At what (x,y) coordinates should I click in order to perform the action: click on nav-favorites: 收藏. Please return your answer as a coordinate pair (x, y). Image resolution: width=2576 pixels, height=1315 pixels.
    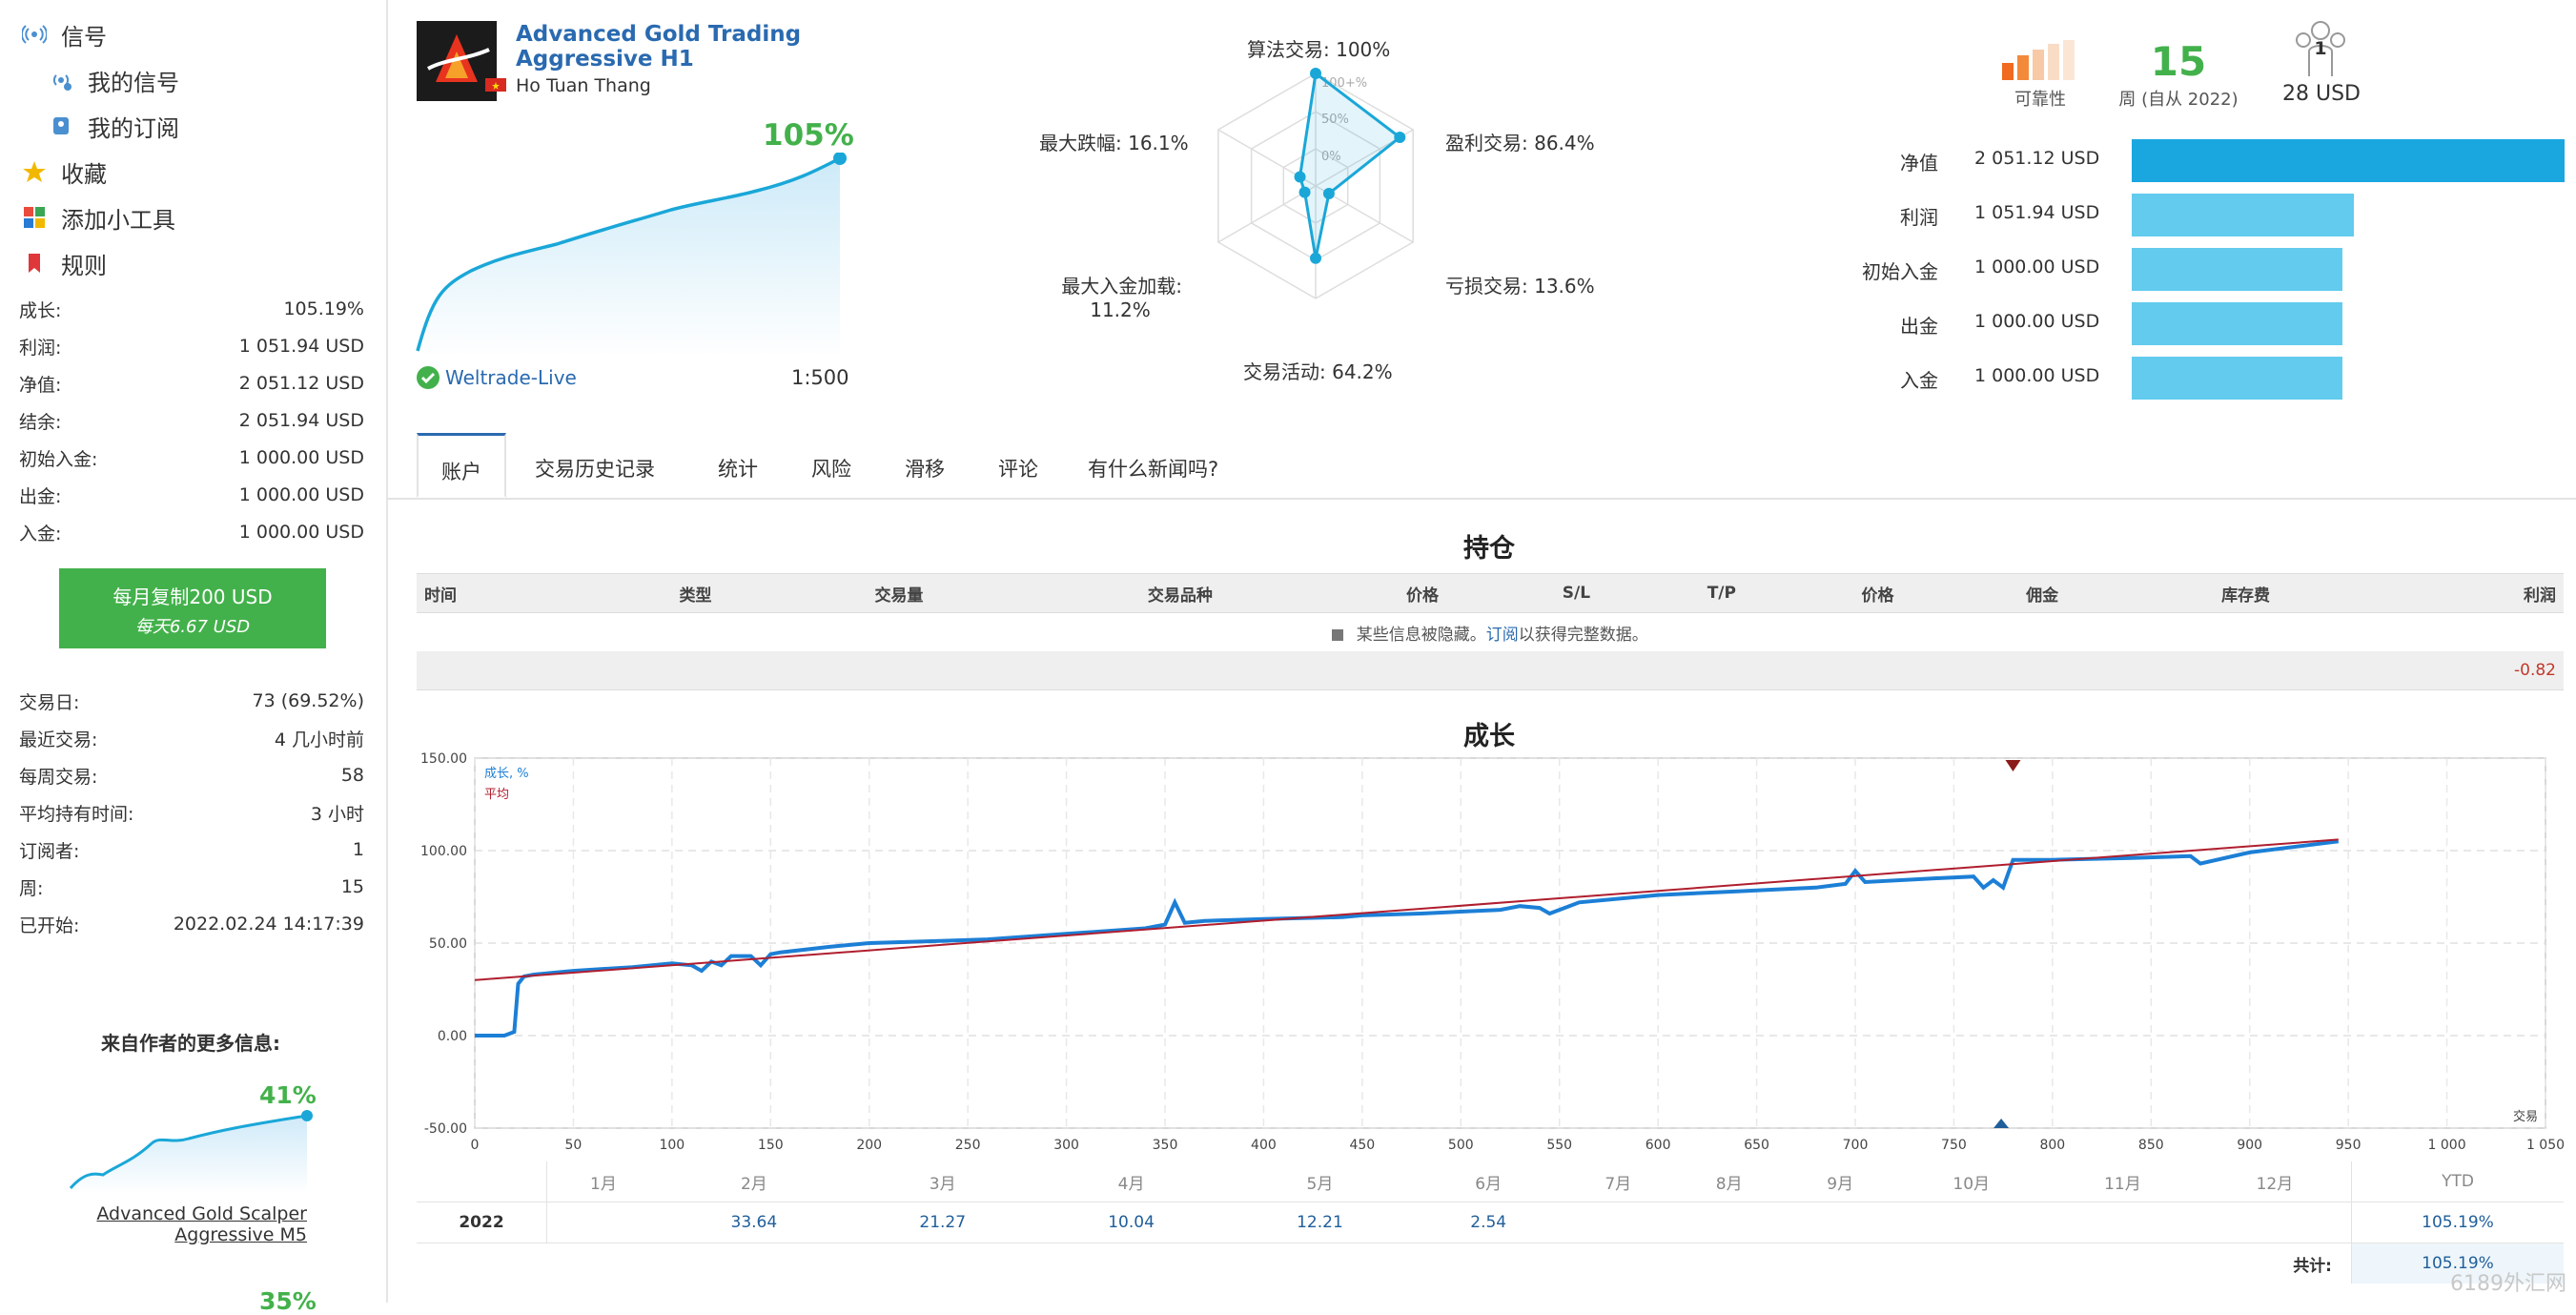
    Looking at the image, I should click on (64, 172).